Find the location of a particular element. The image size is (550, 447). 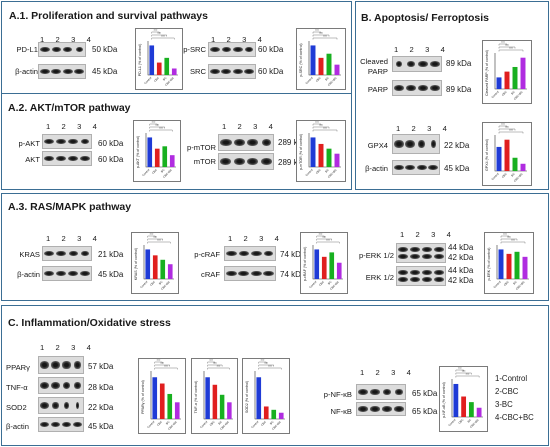

label-ppar: PPARγ is located at coordinates (18, 367).